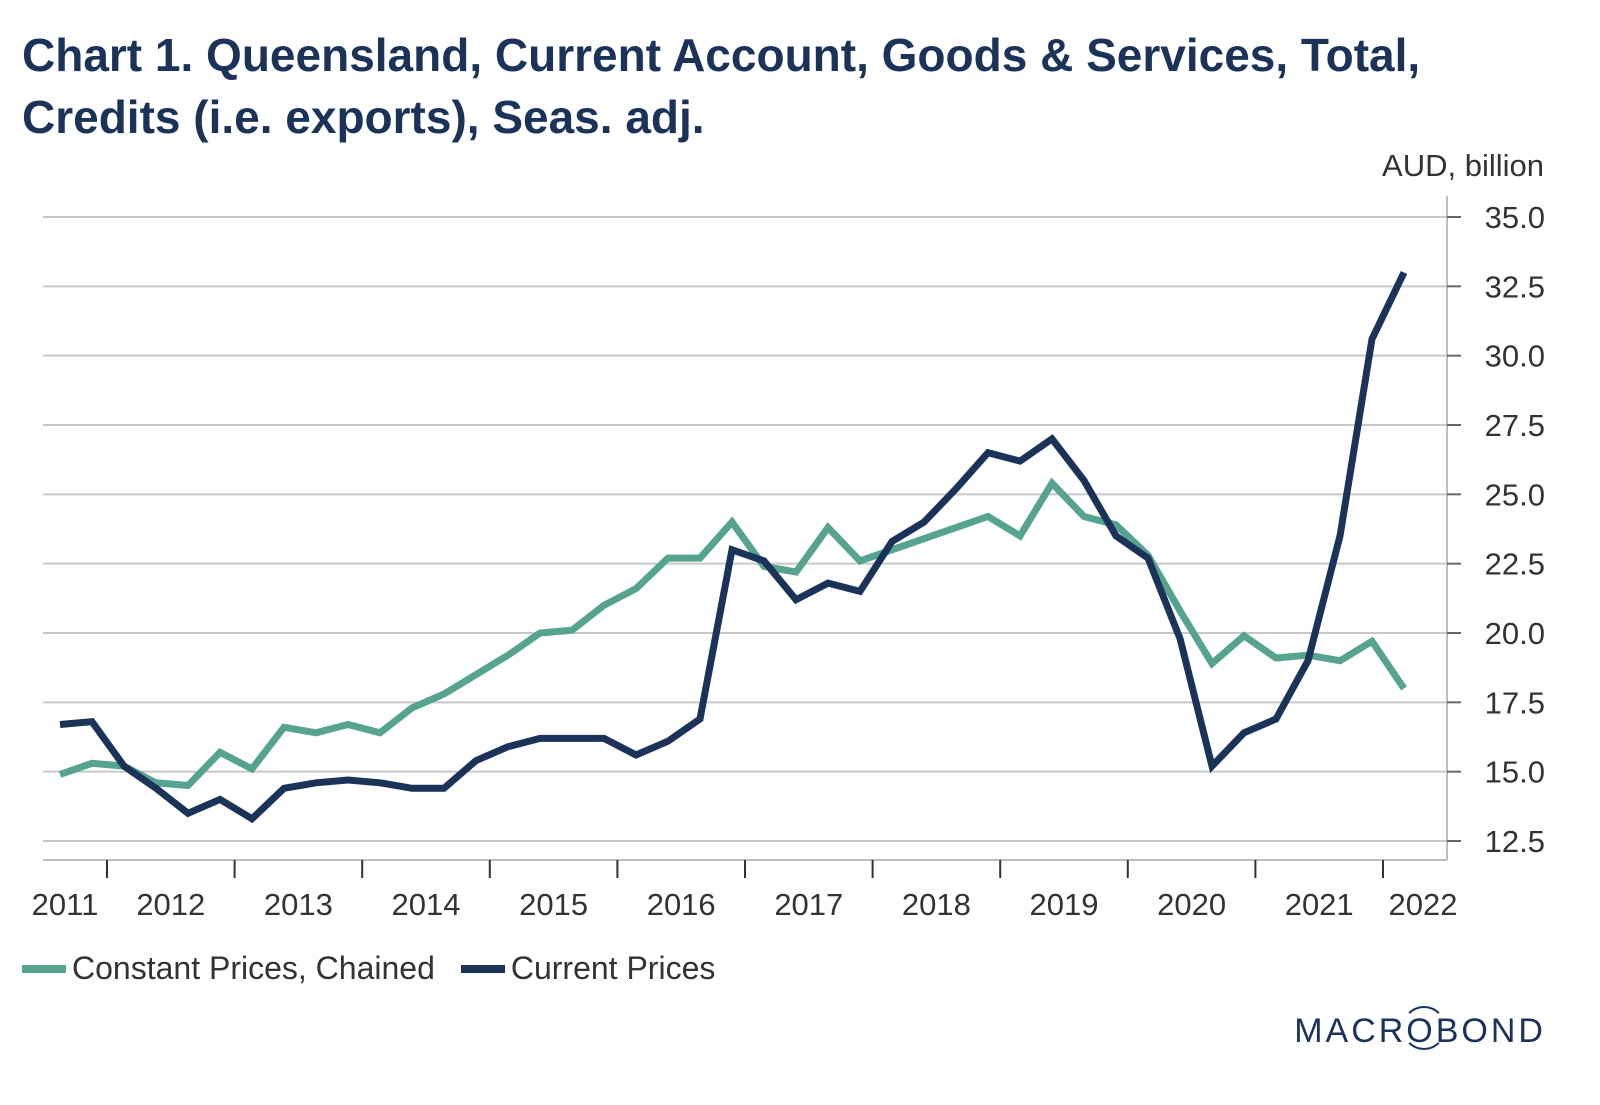 The height and width of the screenshot is (1105, 1600). I want to click on y-tick-label: 32.5, so click(1515, 286).